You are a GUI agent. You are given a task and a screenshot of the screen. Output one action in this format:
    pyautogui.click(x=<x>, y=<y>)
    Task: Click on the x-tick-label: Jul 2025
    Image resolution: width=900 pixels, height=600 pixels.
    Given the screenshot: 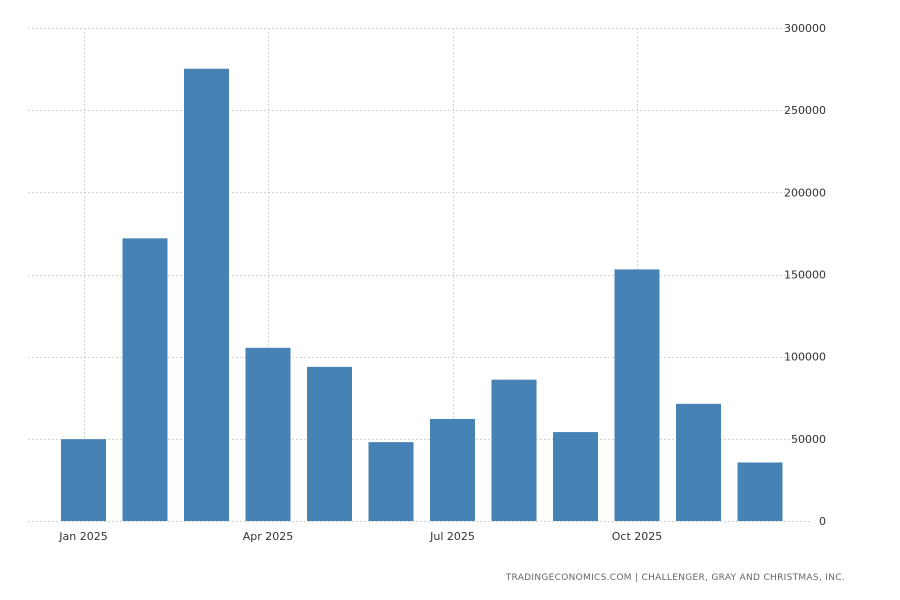 What is the action you would take?
    pyautogui.click(x=452, y=536)
    